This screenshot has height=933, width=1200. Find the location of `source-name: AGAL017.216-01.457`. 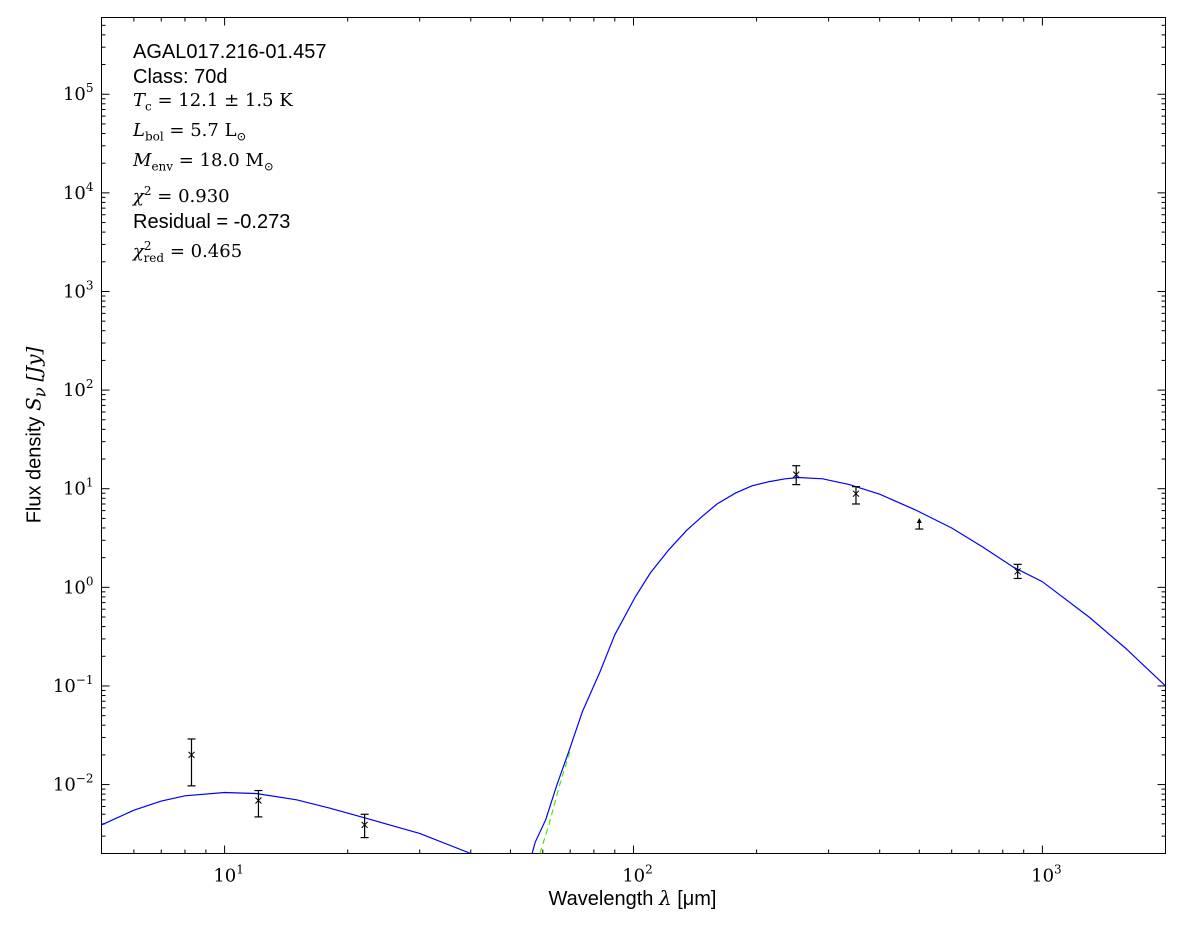

source-name: AGAL017.216-01.457 is located at coordinates (230, 52).